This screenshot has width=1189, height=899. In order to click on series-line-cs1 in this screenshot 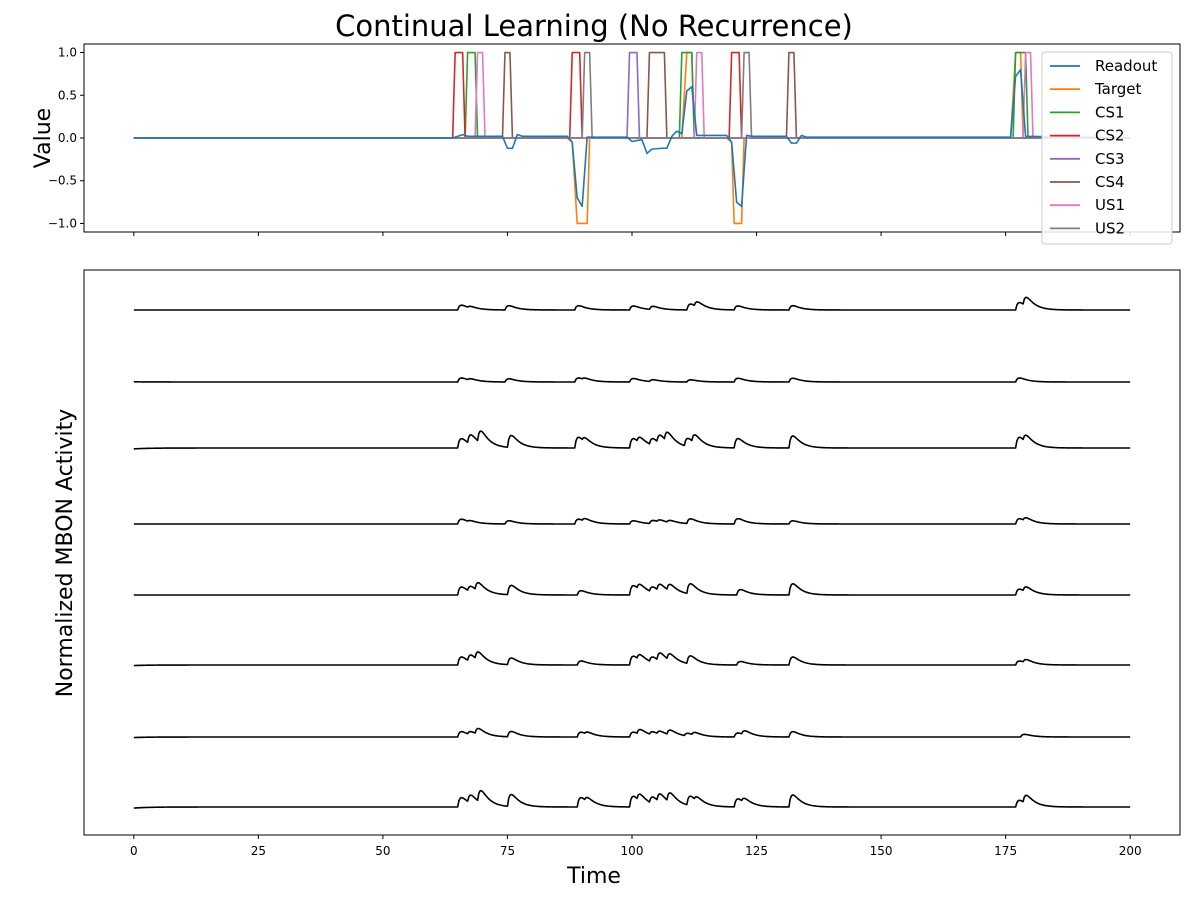, I will do `click(632, 95)`.